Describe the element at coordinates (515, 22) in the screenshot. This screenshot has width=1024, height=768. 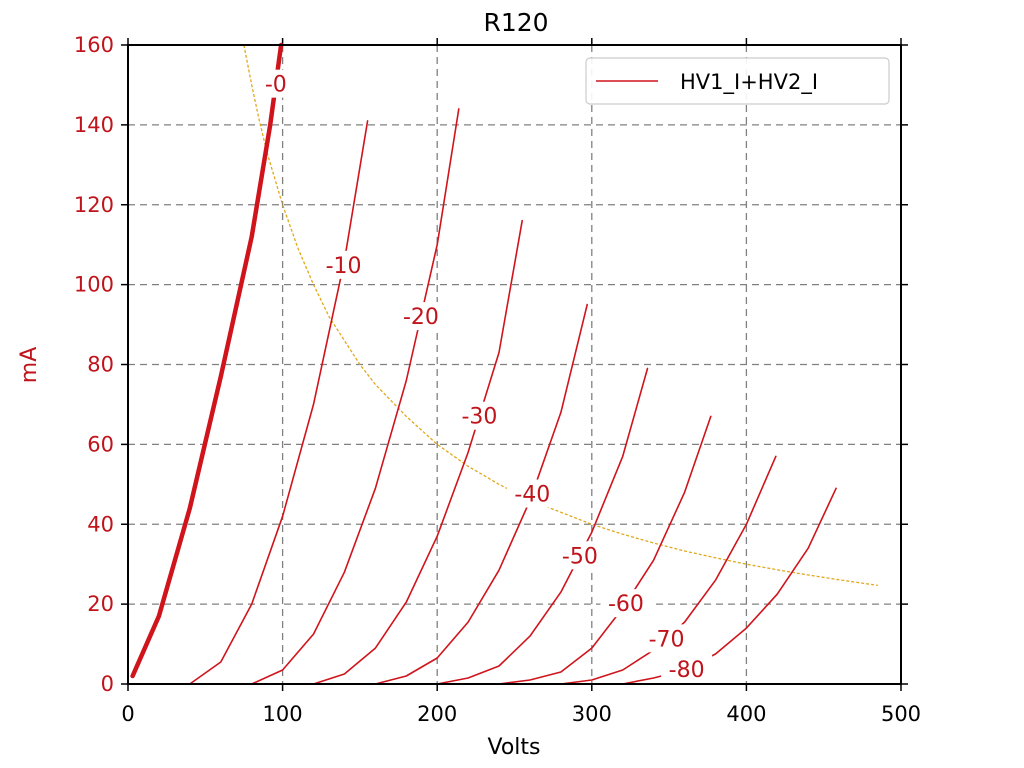
I see `chart-title: R120` at that location.